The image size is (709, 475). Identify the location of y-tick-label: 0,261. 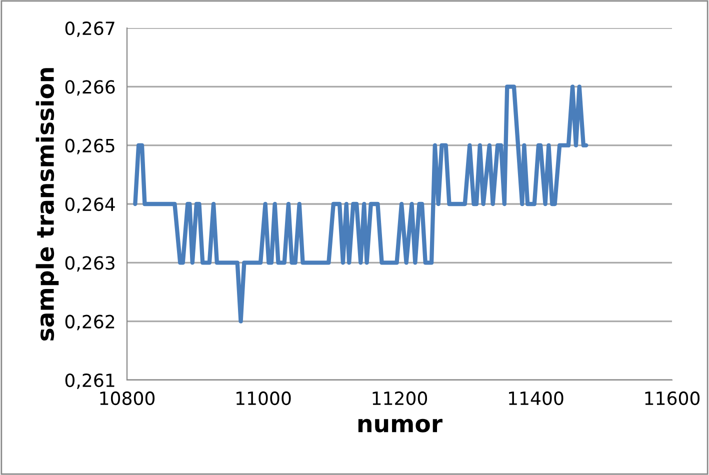
(89, 381).